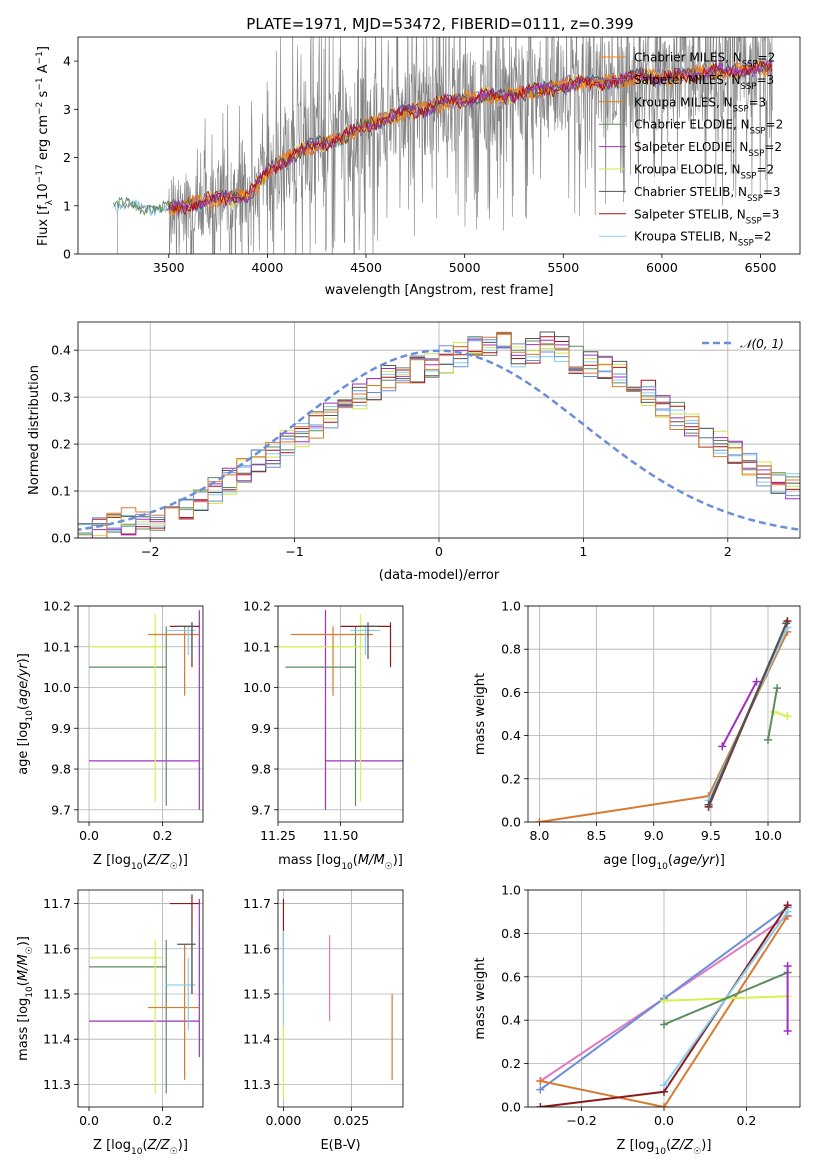  I want to click on x-tick-label: 9.0, so click(654, 835).